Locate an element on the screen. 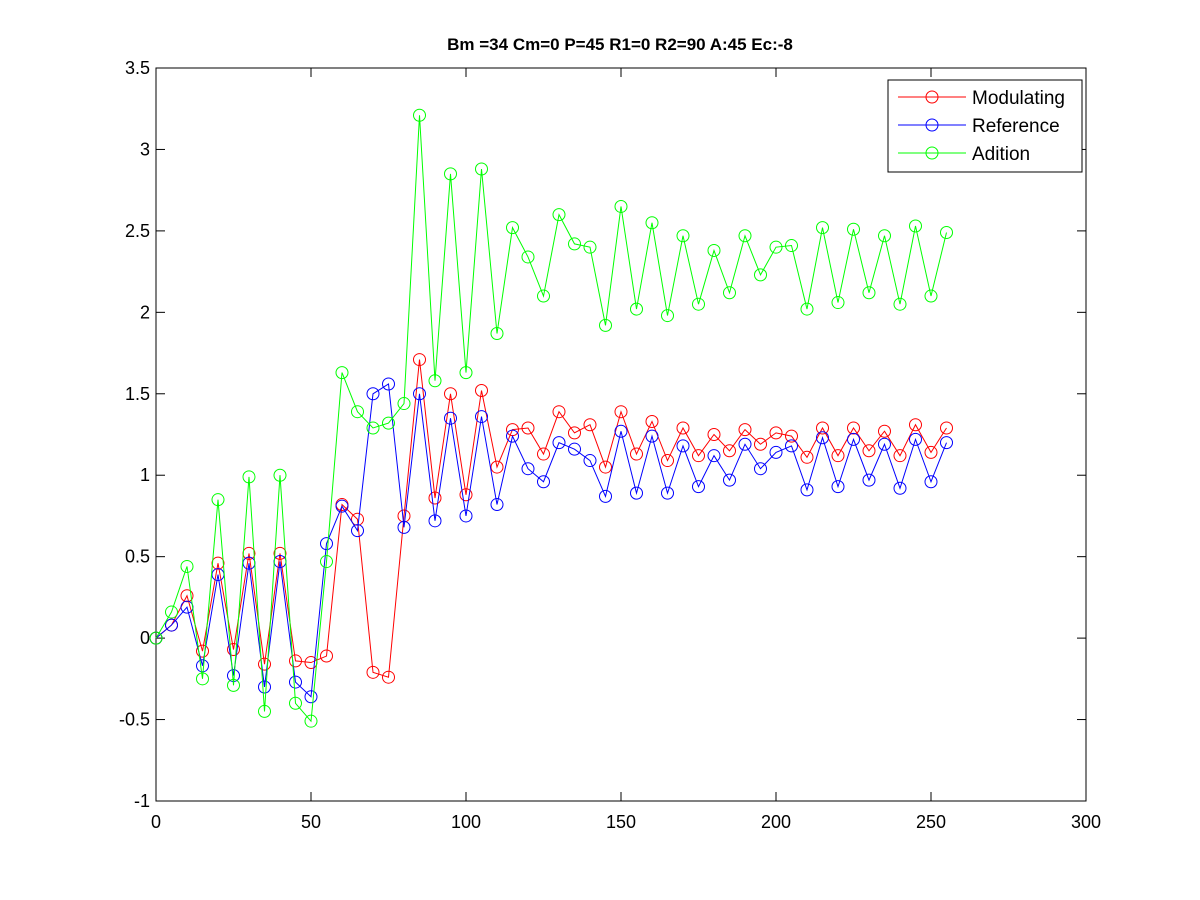 The image size is (1200, 900). y-tick-label: 0 is located at coordinates (145, 638).